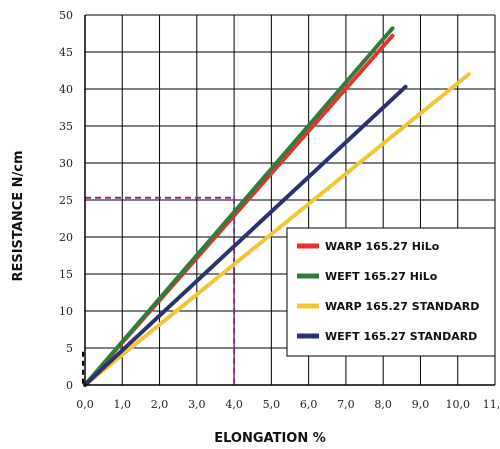 The image size is (500, 449). I want to click on y-tick-label: 35, so click(66, 126).